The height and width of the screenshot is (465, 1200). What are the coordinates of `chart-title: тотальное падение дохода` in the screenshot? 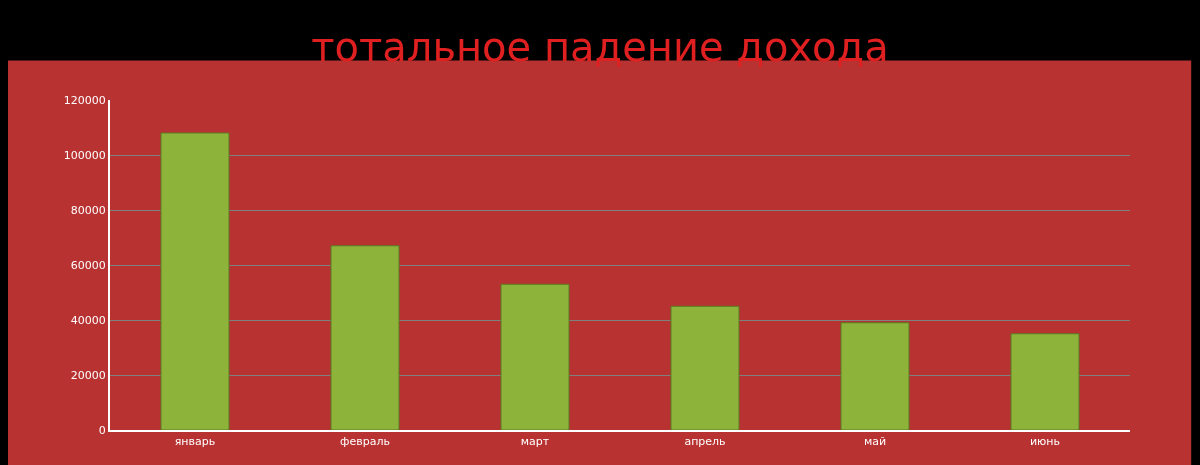 It's located at (600, 46).